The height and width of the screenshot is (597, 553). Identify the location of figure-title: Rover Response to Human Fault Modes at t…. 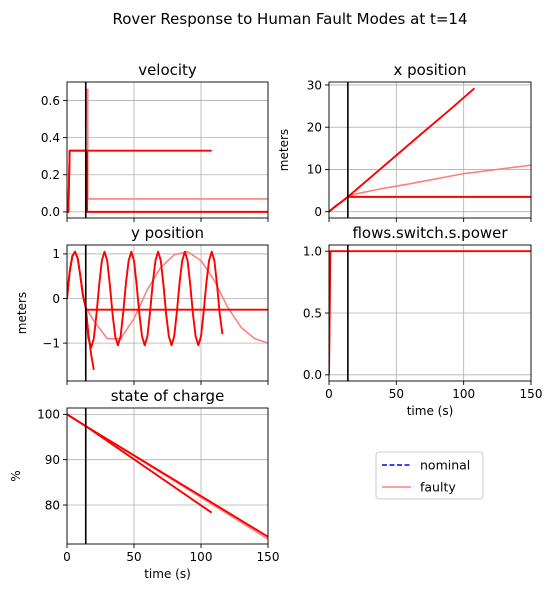
(289, 19).